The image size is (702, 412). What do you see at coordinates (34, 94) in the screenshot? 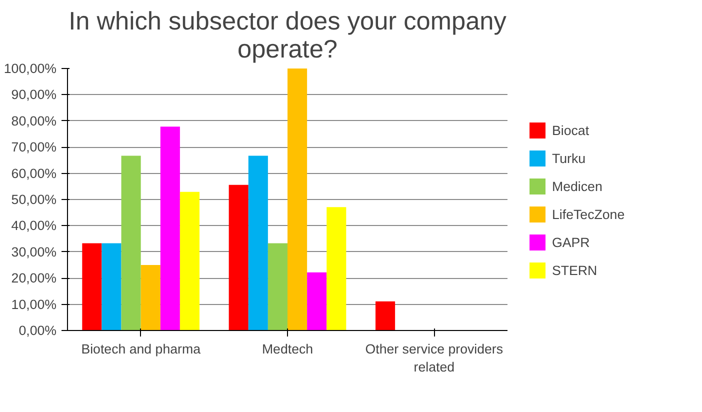
I see `y-tick-label: 90,00%` at bounding box center [34, 94].